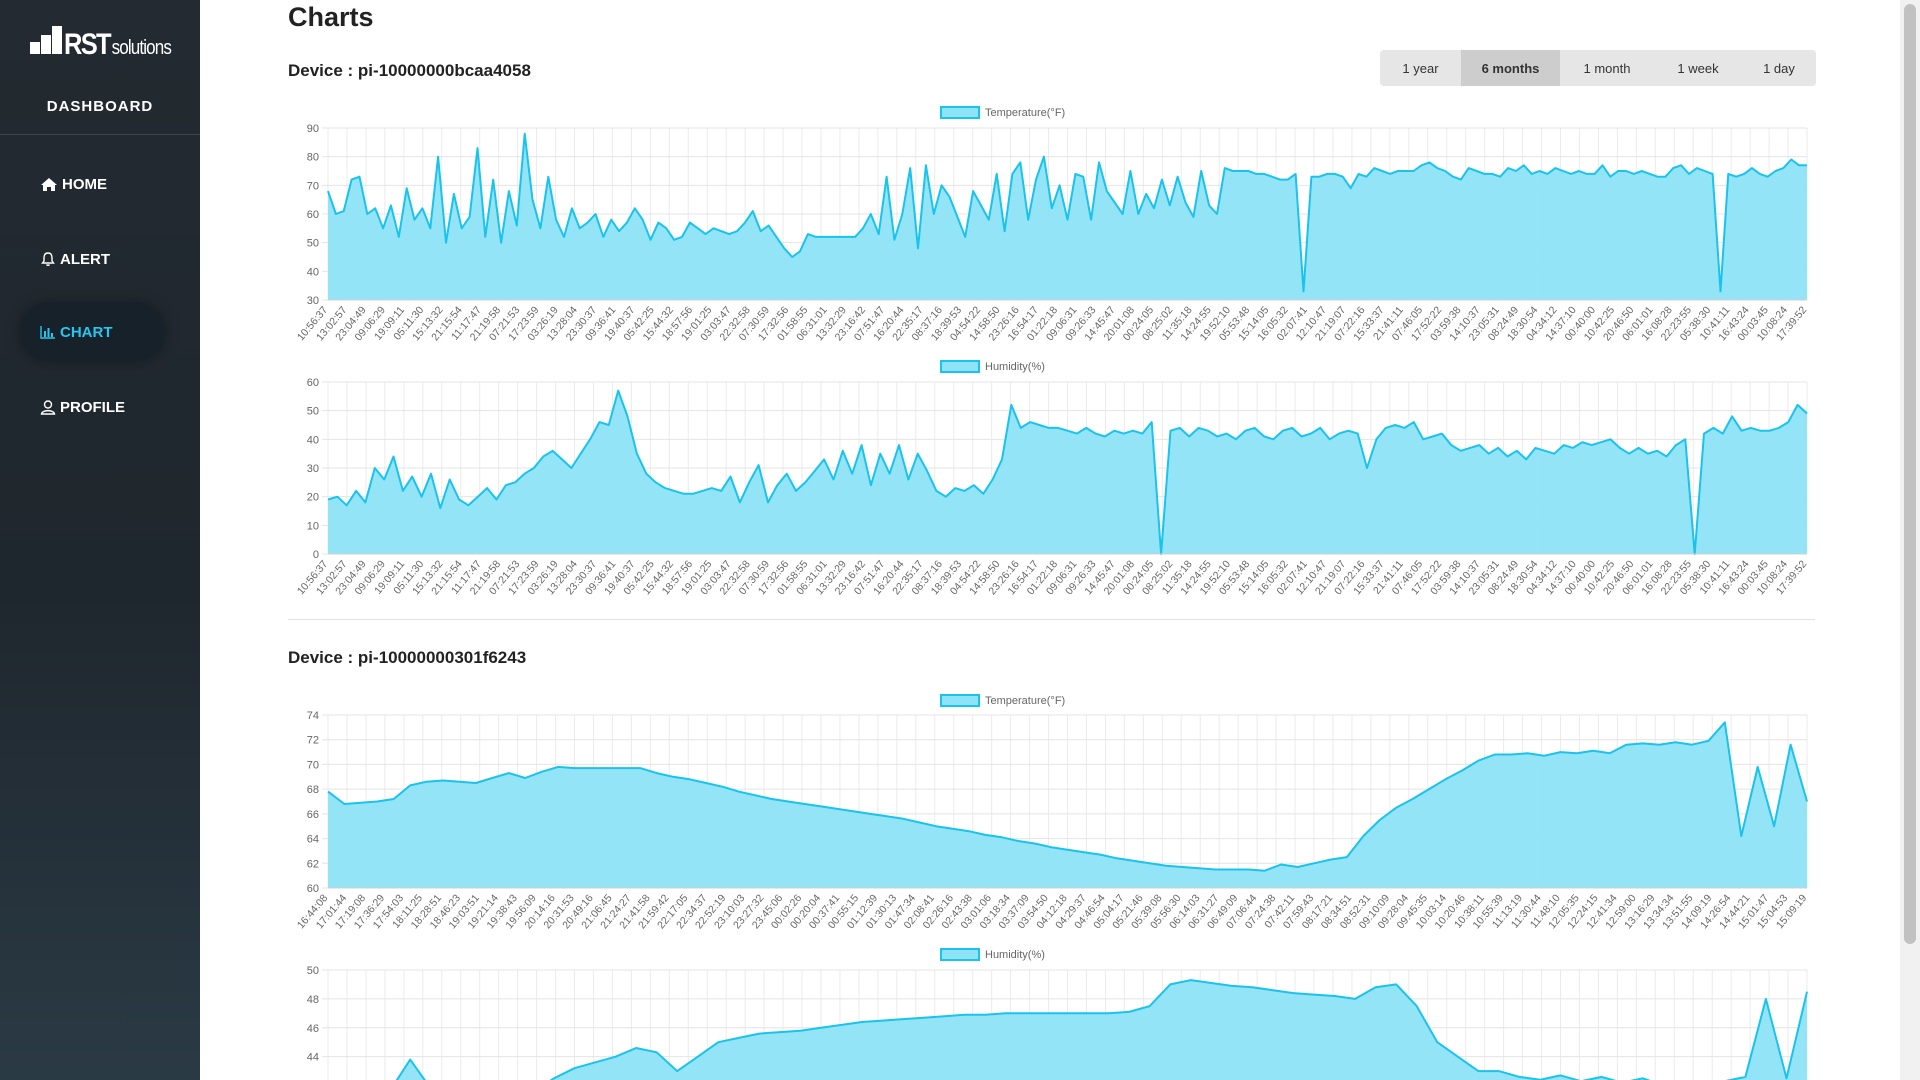  What do you see at coordinates (86, 332) in the screenshot?
I see `sidebar-item-label: CHART` at bounding box center [86, 332].